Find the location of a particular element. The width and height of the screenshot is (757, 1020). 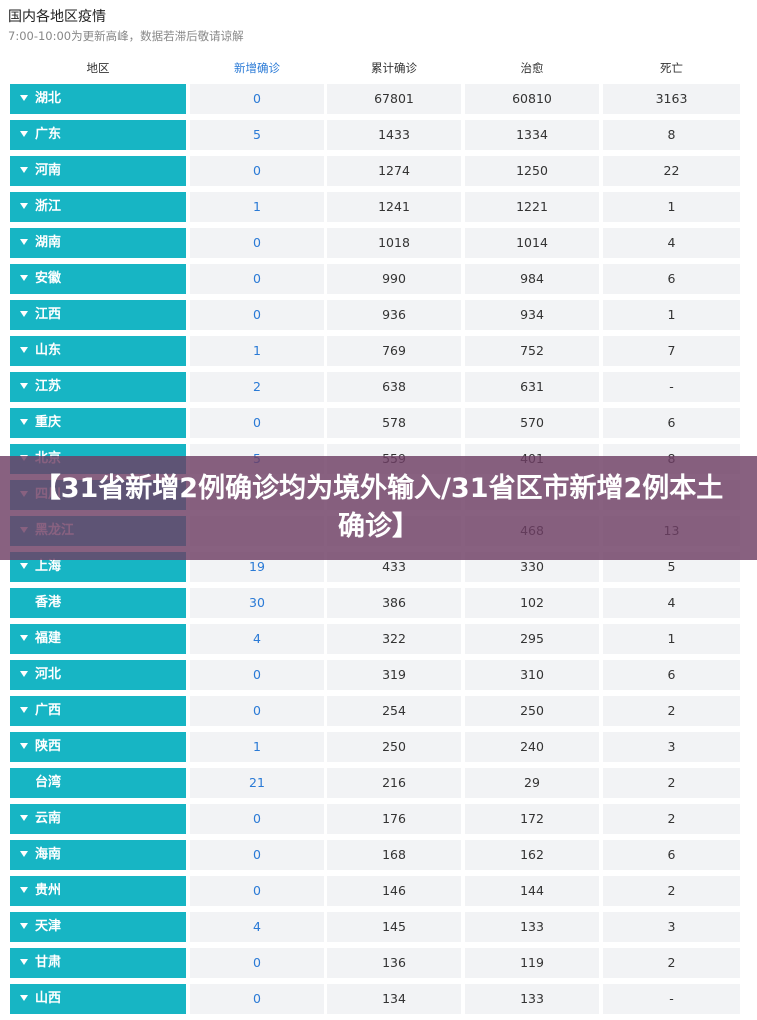

region-cell: 广东 is located at coordinates (98, 135).